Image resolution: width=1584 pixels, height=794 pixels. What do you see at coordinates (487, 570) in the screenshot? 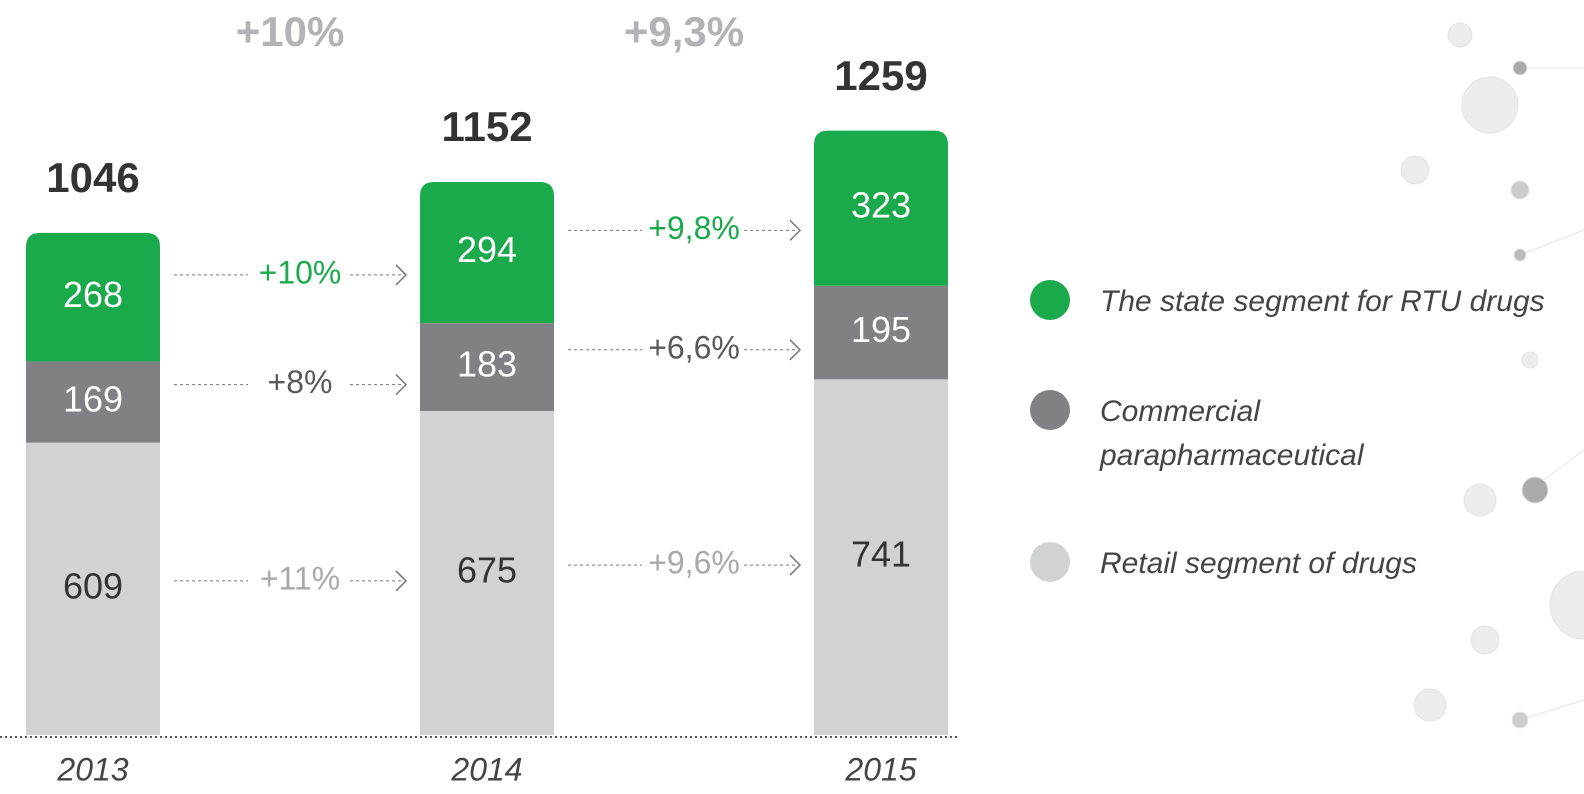
I see `segment-label: 675` at bounding box center [487, 570].